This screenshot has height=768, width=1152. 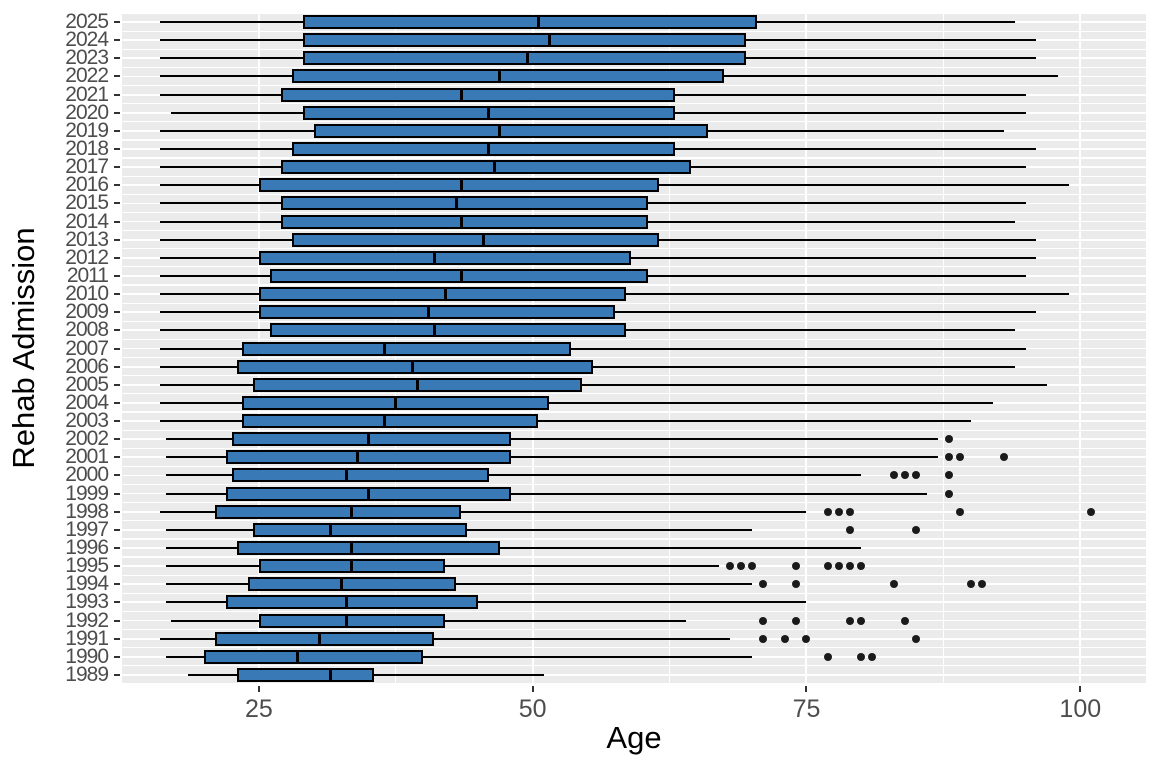 What do you see at coordinates (87, 112) in the screenshot?
I see `y-tick-label: 2020` at bounding box center [87, 112].